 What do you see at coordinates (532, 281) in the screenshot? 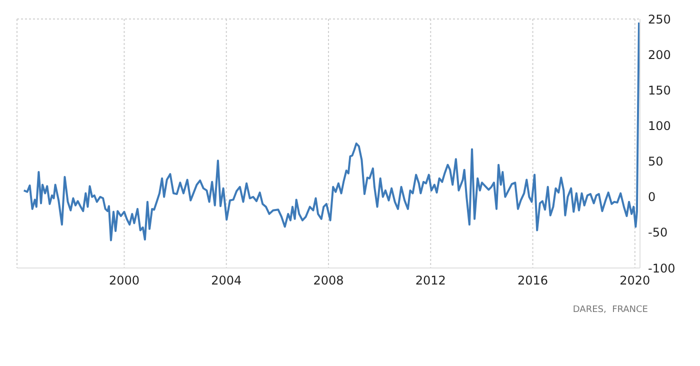
I see `x-tick-label: 2016` at bounding box center [532, 281].